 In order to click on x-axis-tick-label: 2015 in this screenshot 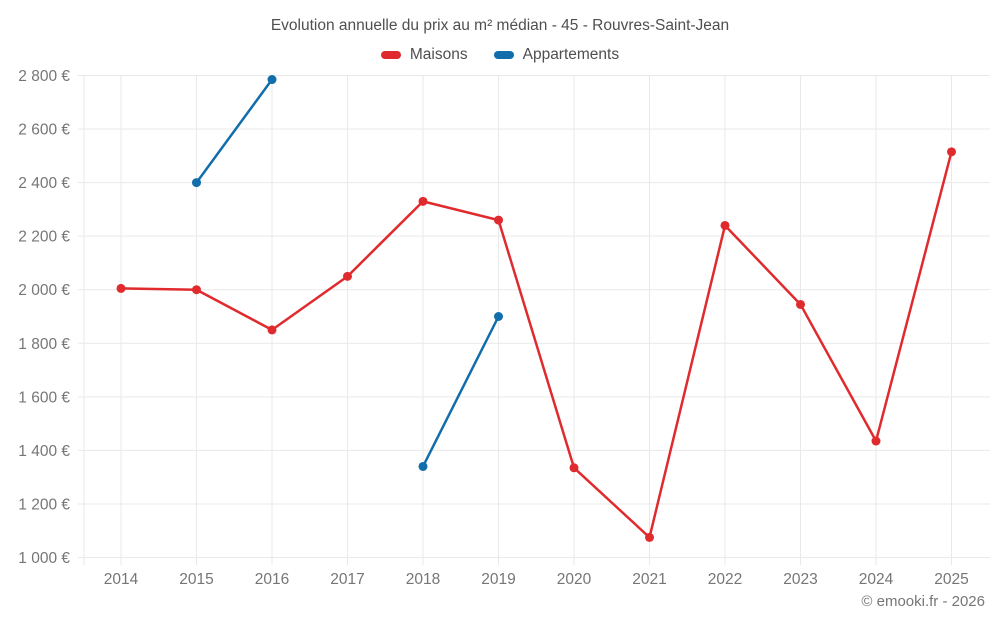, I will do `click(196, 579)`.